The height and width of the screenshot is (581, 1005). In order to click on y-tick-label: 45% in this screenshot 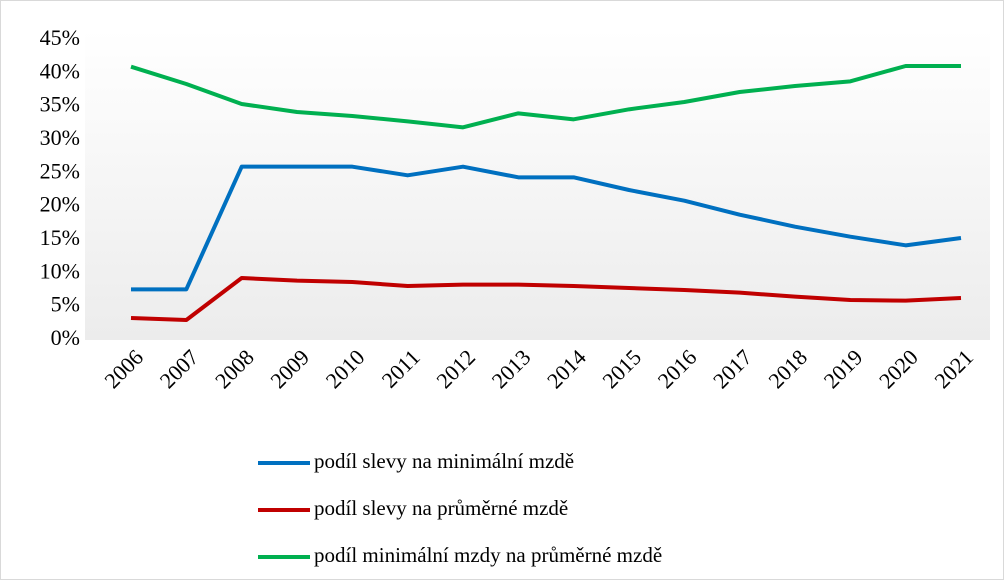, I will do `click(60, 37)`.